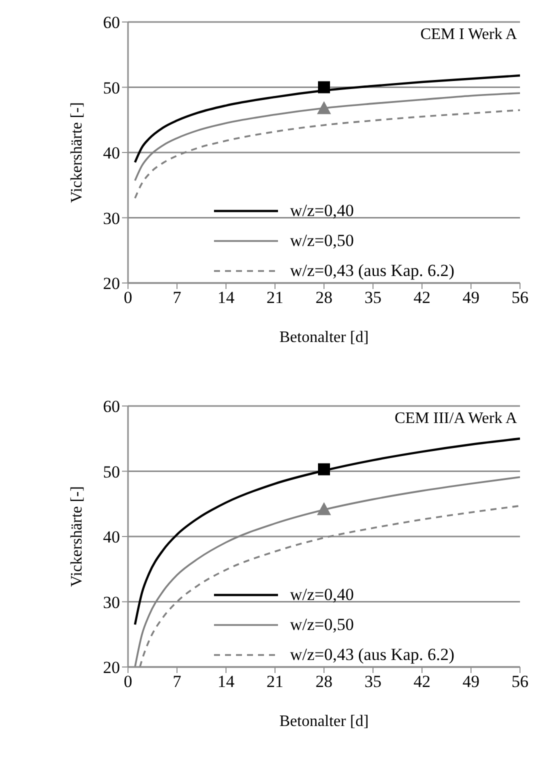  Describe the element at coordinates (455, 419) in the screenshot. I see `chart-title: CEM III/A Werk A` at that location.